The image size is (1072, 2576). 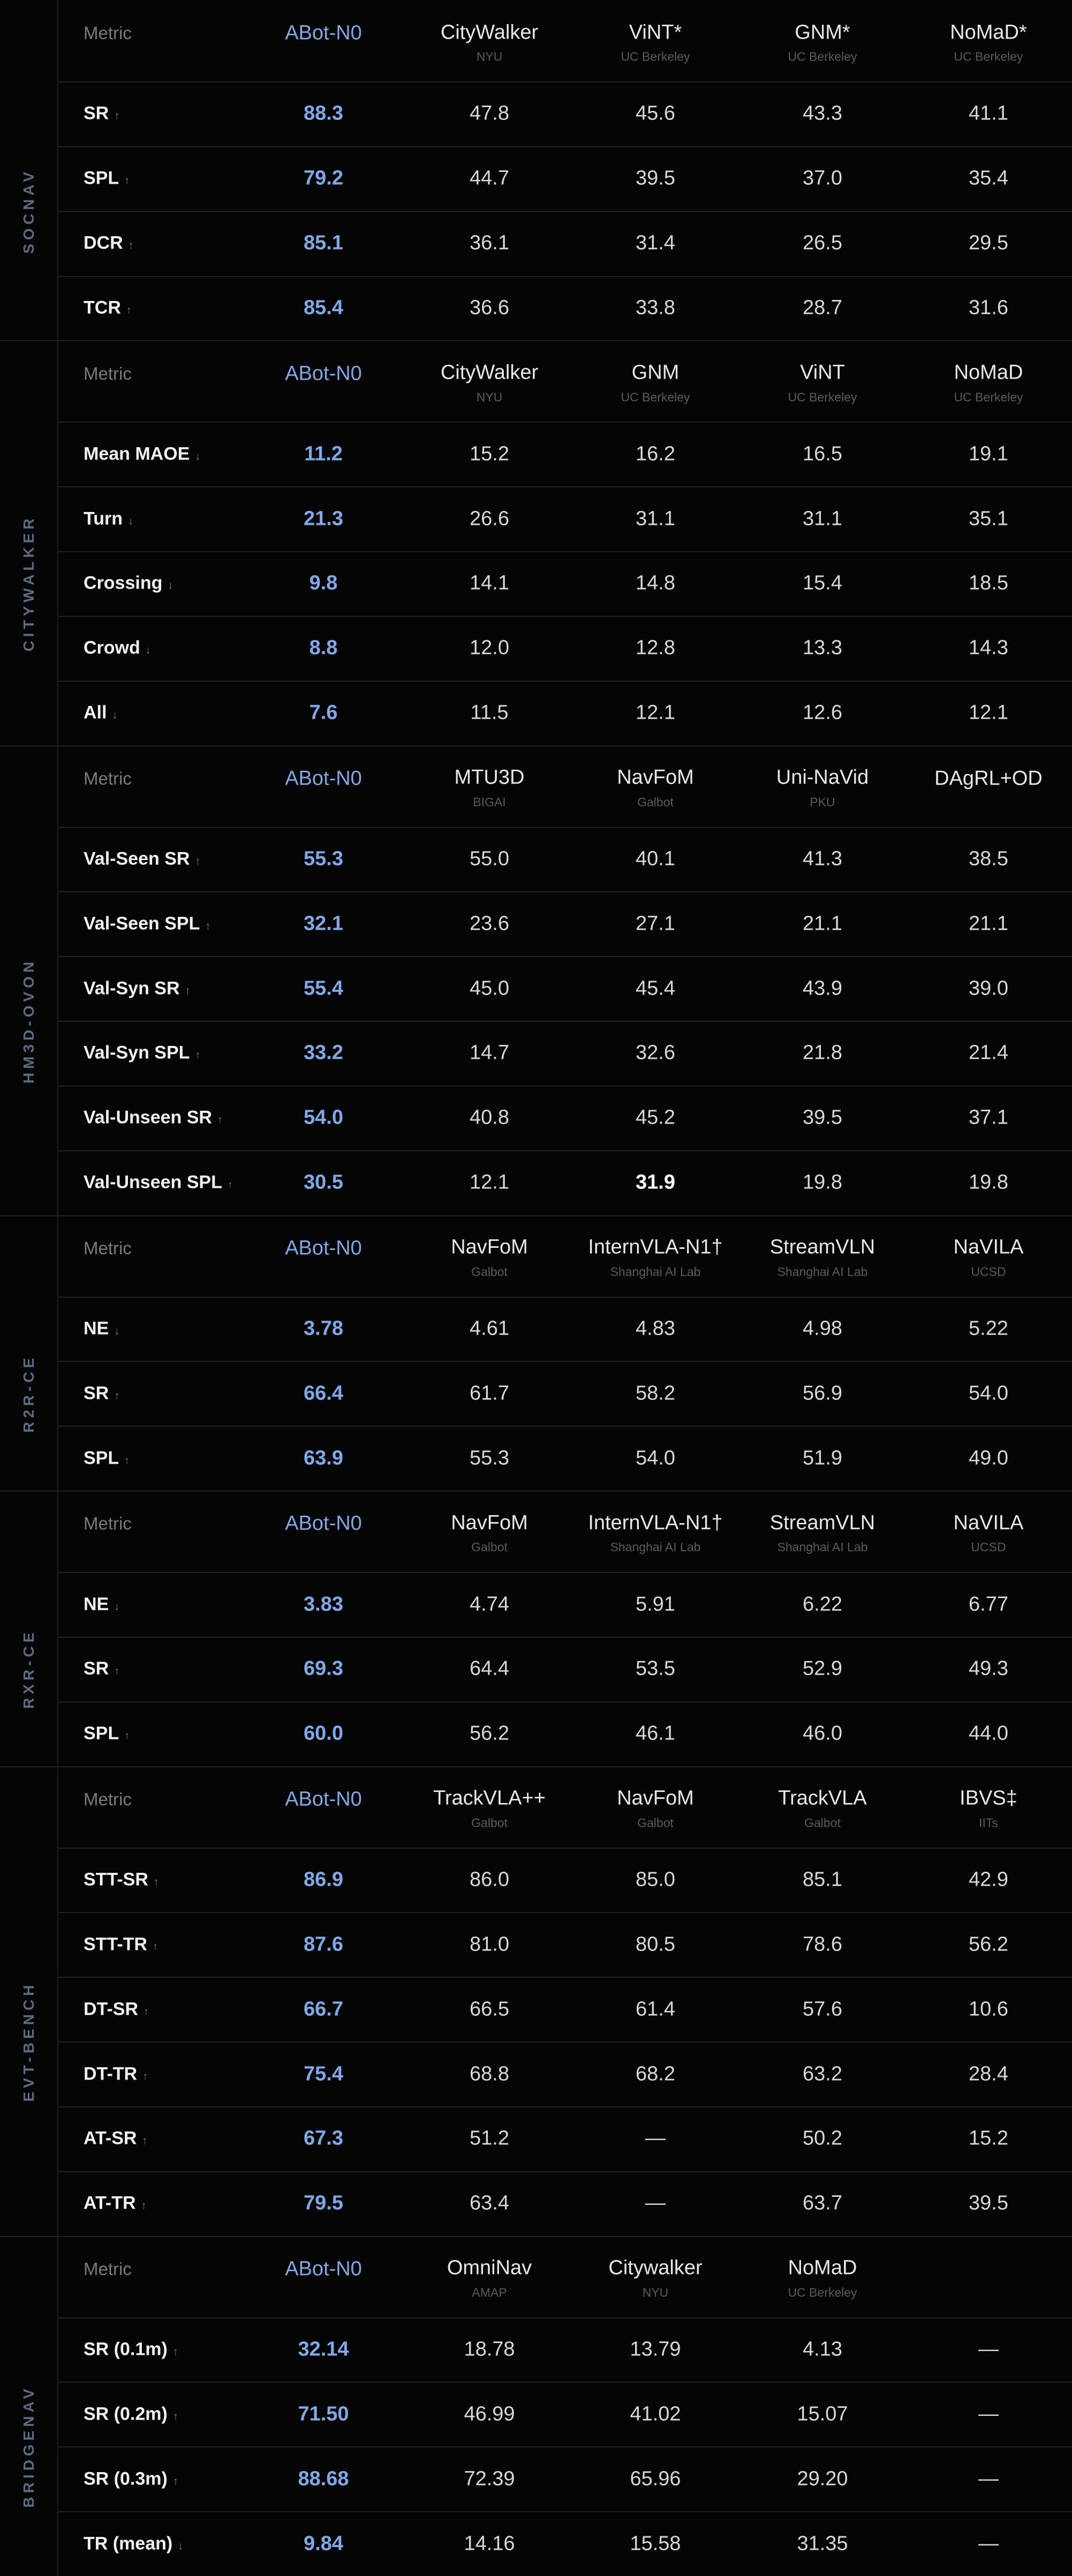 What do you see at coordinates (489, 2292) in the screenshot?
I see `column-affiliation: AMAP` at bounding box center [489, 2292].